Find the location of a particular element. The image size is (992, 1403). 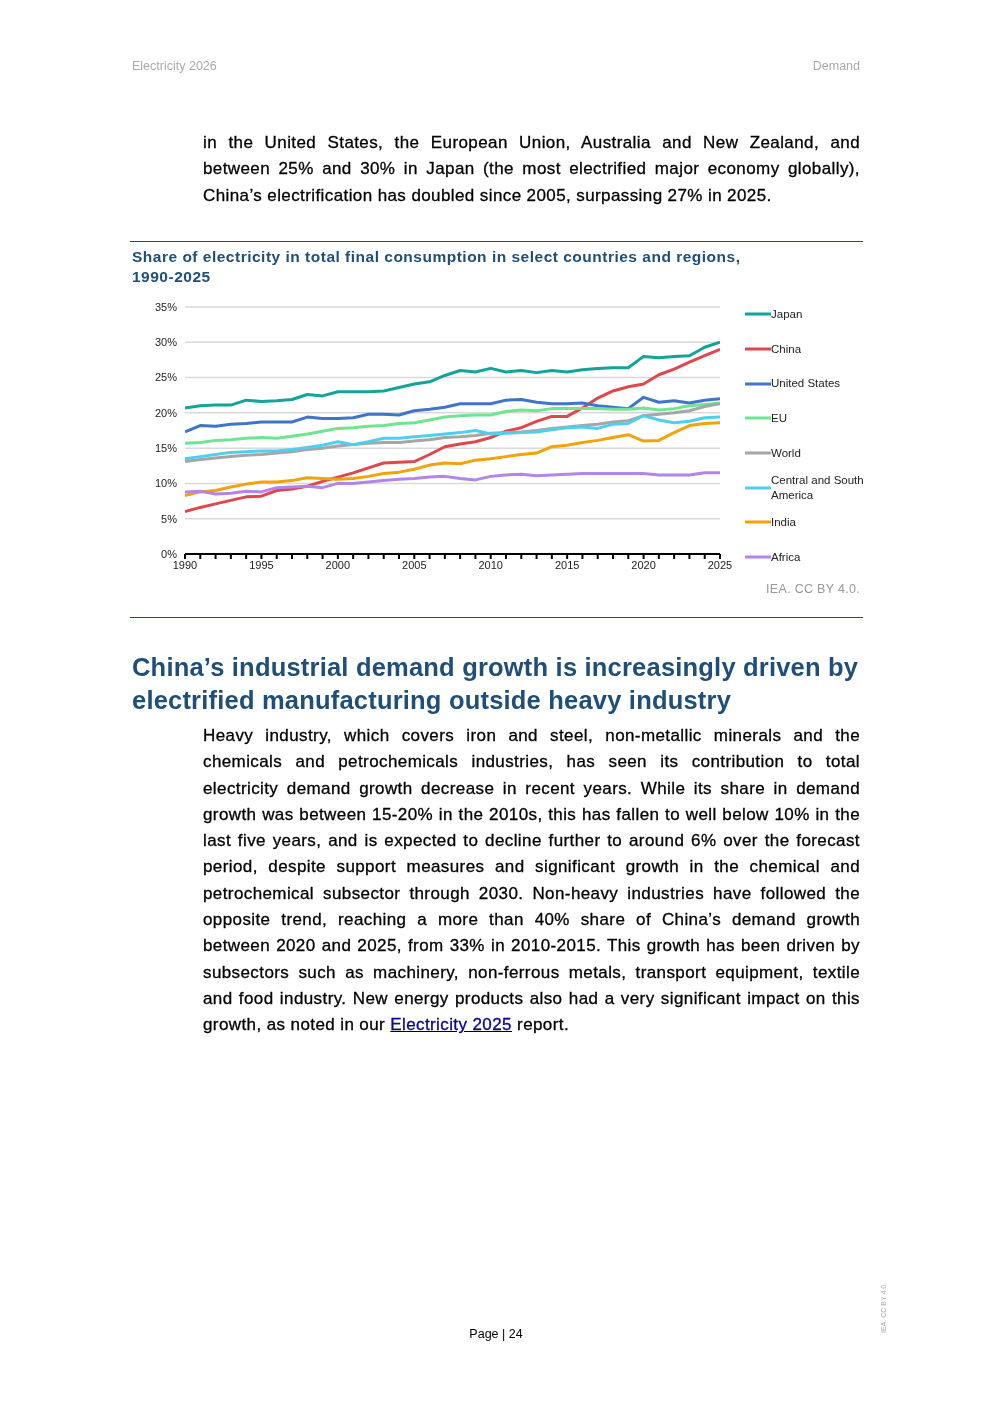

y-tick-label: 15% is located at coordinates (166, 448).